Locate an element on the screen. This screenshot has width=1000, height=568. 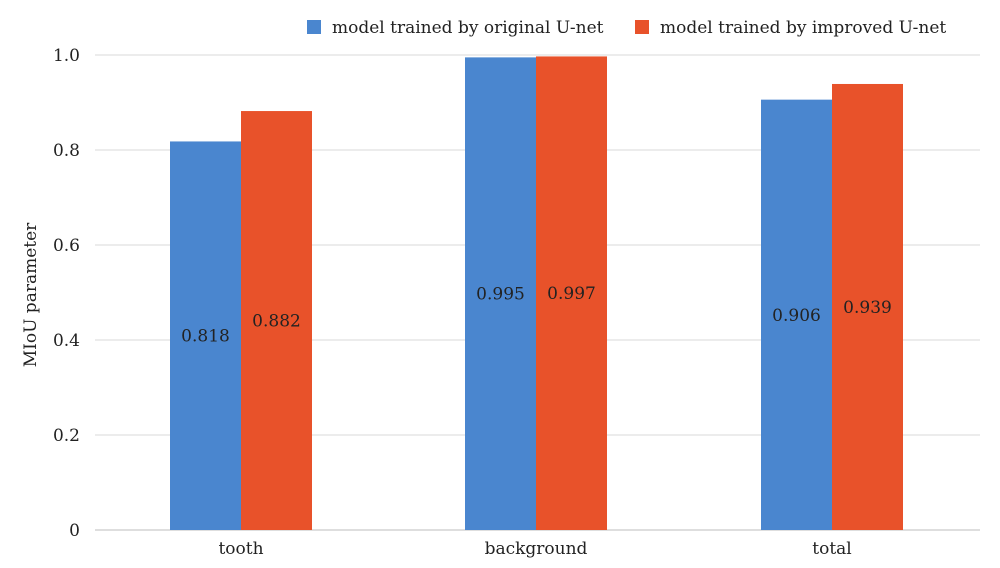
y-tick-label: 0.6 is located at coordinates (66, 246).